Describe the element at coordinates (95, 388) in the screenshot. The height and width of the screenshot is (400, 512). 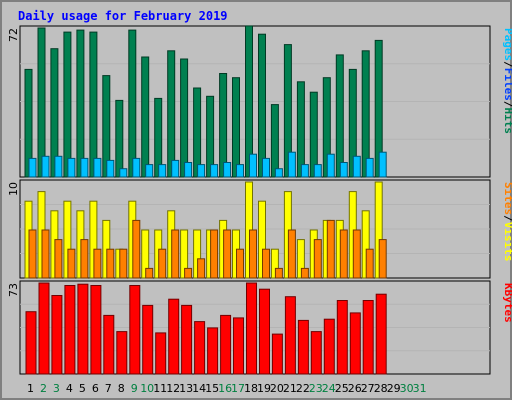
I see `day-label-6: 6` at that location.